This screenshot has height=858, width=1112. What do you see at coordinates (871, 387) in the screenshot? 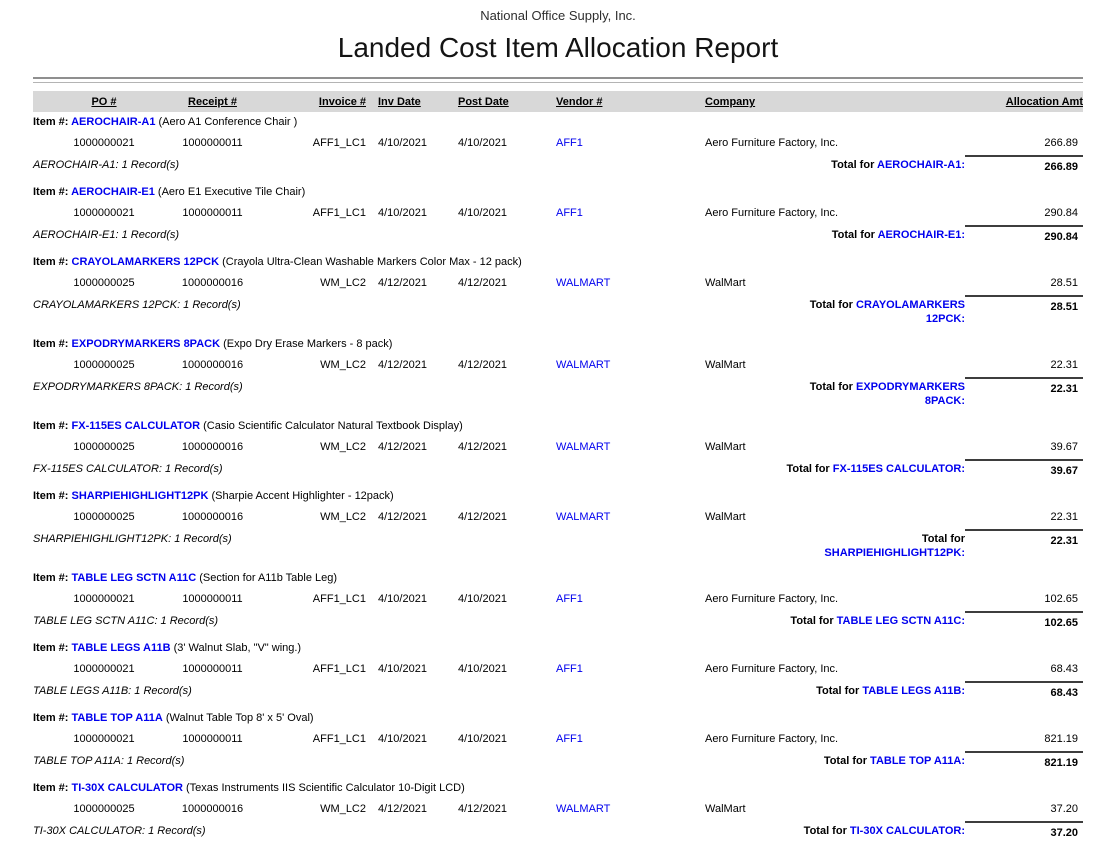
I see `total-label-line: Total for EXPODRYMARKERS` at bounding box center [871, 387].